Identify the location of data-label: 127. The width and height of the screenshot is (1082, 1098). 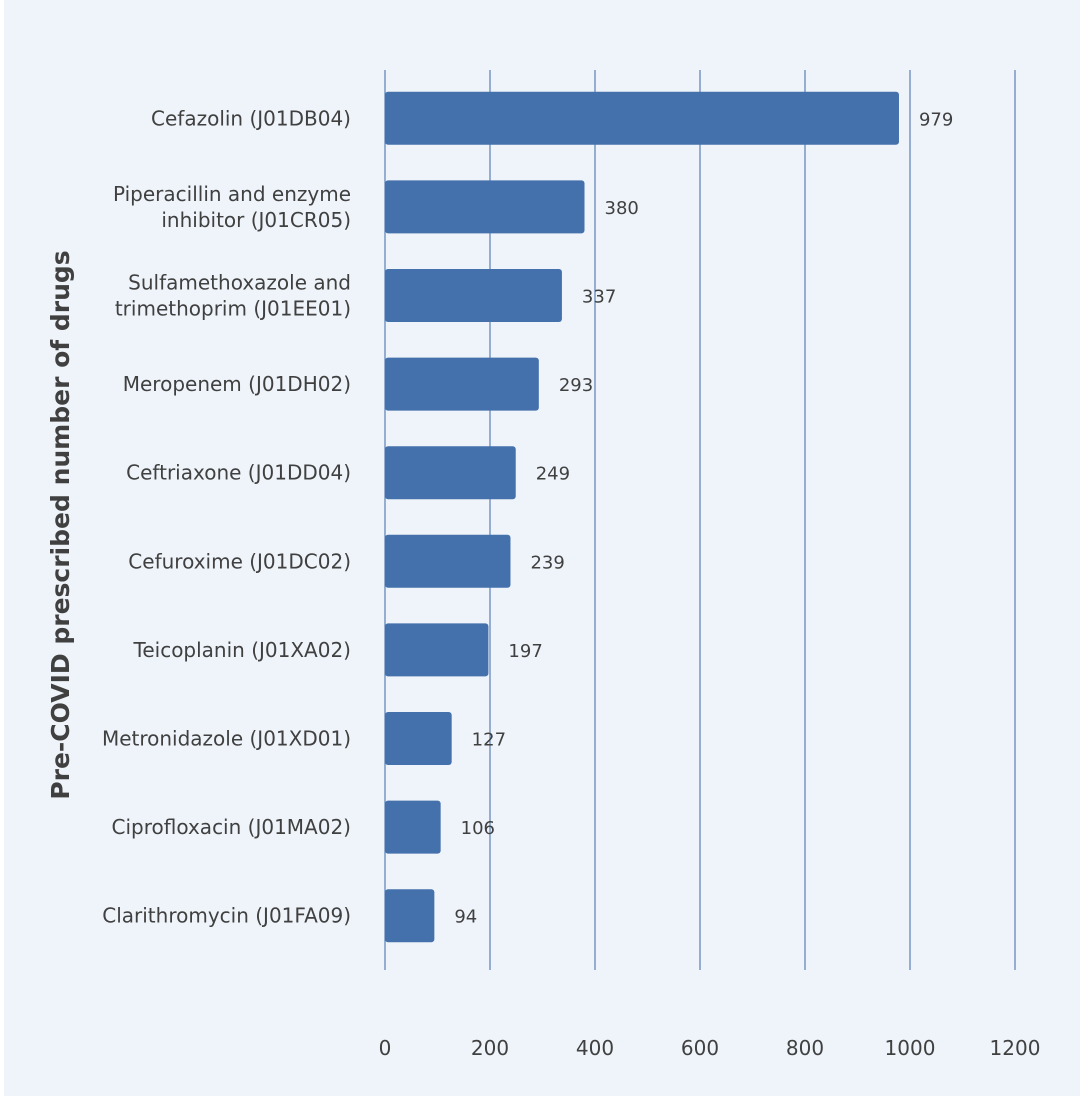
(489, 740).